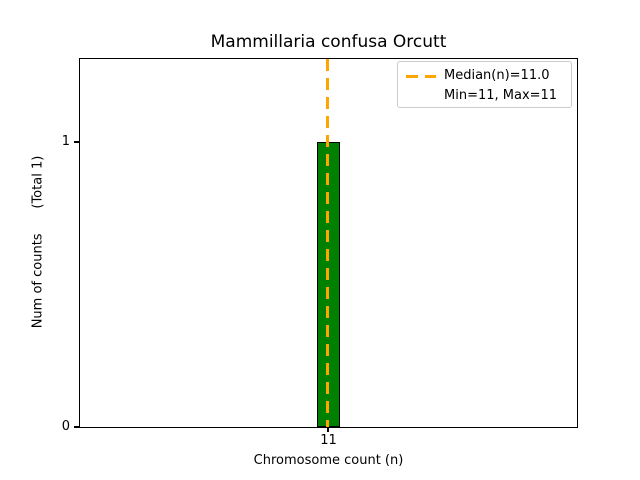  I want to click on median-dashed-line, so click(327, 243).